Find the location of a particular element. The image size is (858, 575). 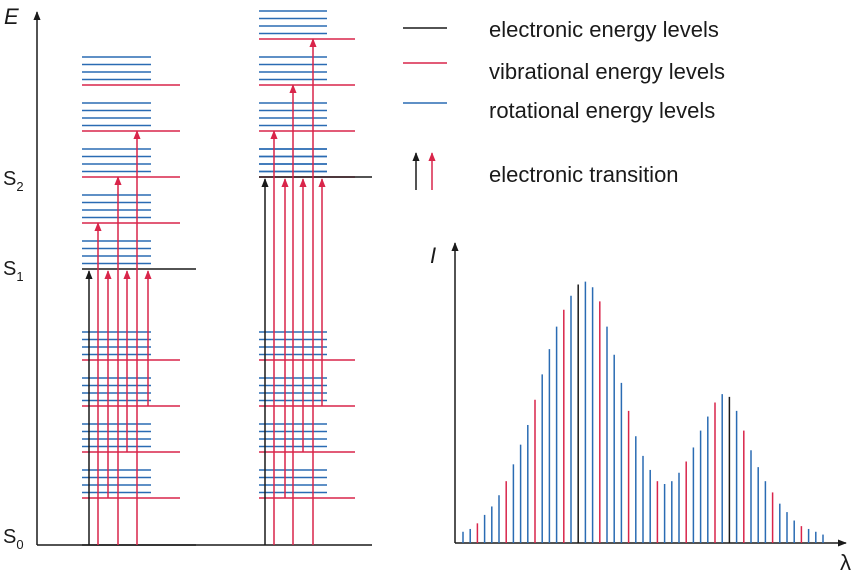

state-label-s1: S1 is located at coordinates (13, 271).